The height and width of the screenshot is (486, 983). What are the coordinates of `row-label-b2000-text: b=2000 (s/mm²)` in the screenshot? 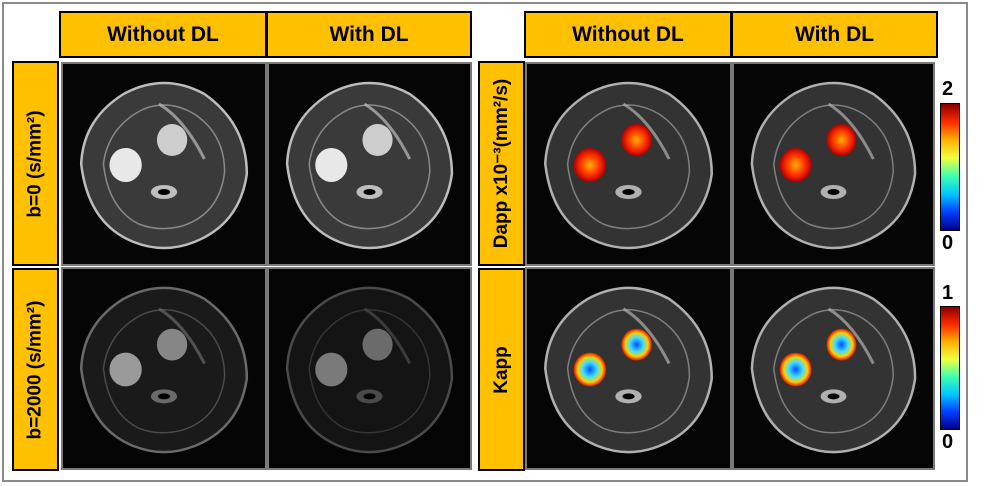 It's located at (35, 369).